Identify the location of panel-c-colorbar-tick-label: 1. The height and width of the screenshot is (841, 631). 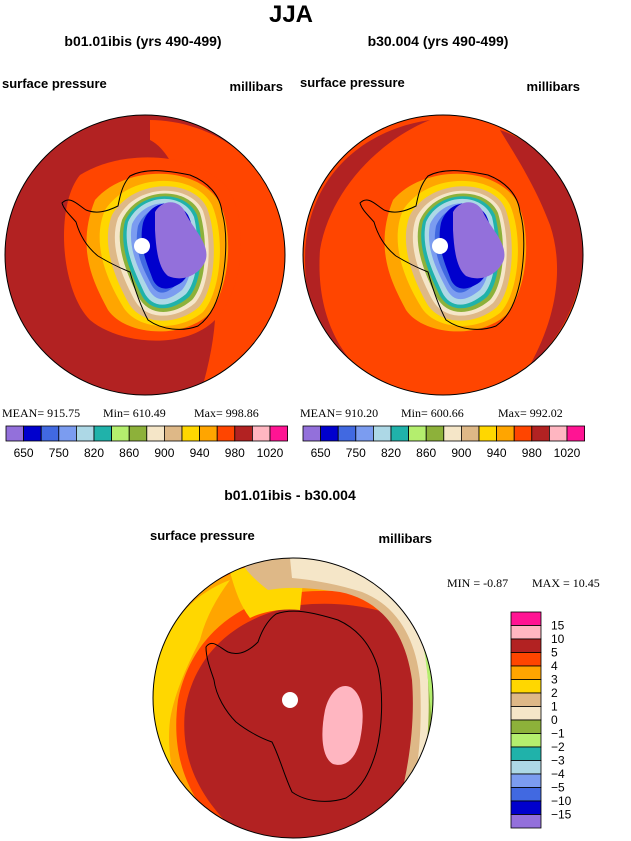
(554, 707).